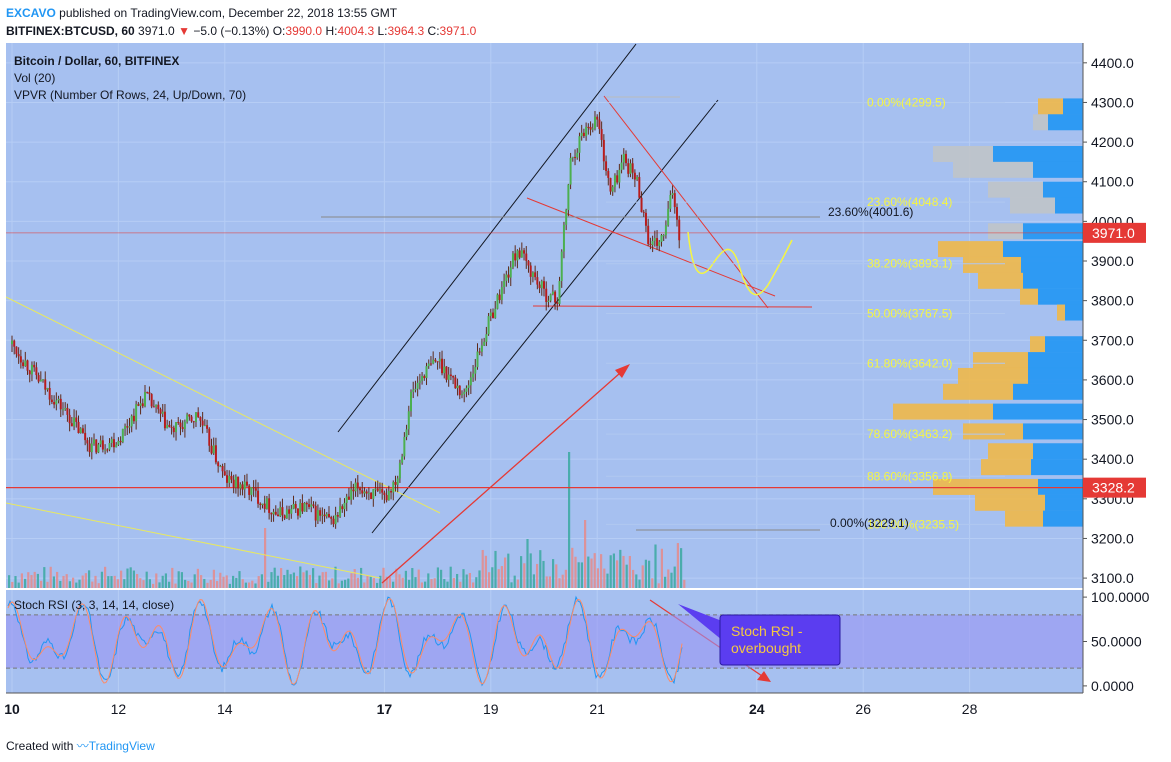 This screenshot has width=1171, height=762. What do you see at coordinates (82, 746) in the screenshot?
I see `tradingview-logo-icon: 〰` at bounding box center [82, 746].